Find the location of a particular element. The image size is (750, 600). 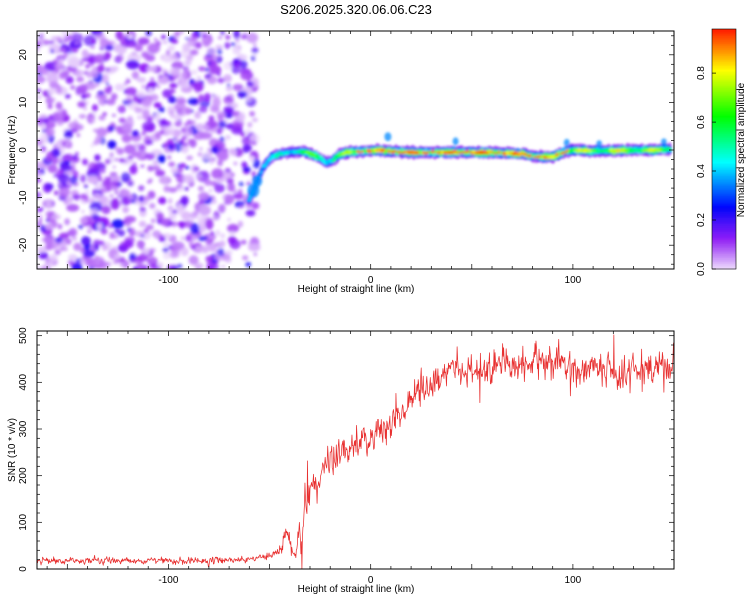

noise-blobs is located at coordinates (149, 150).